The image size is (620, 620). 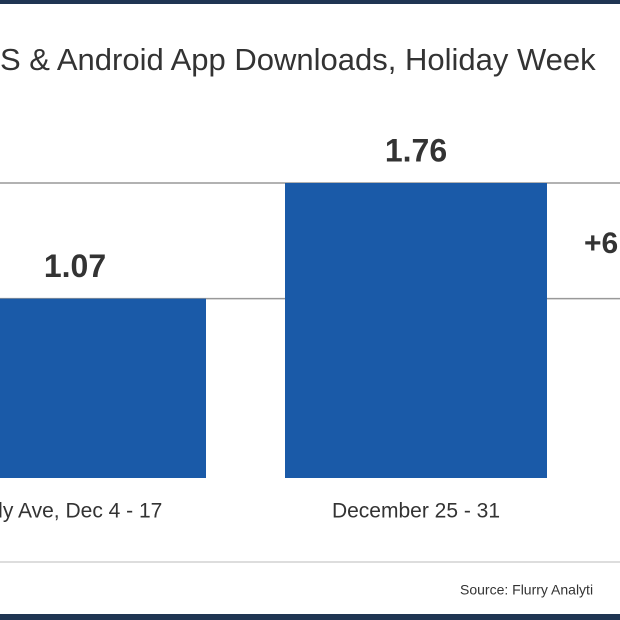 I want to click on source: Source: Flurry Analyti, so click(x=526, y=590).